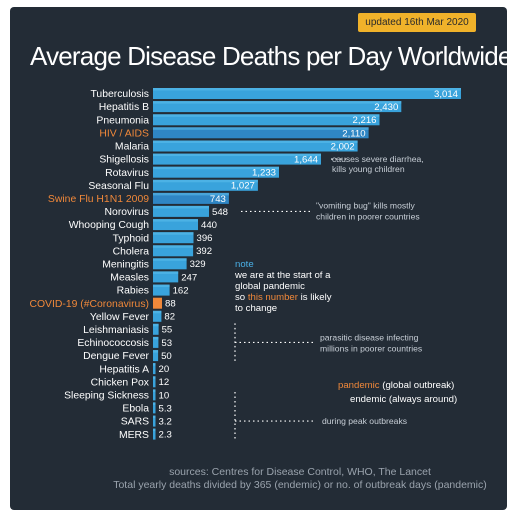 The height and width of the screenshot is (526, 520). I want to click on value-label: 440, so click(209, 225).